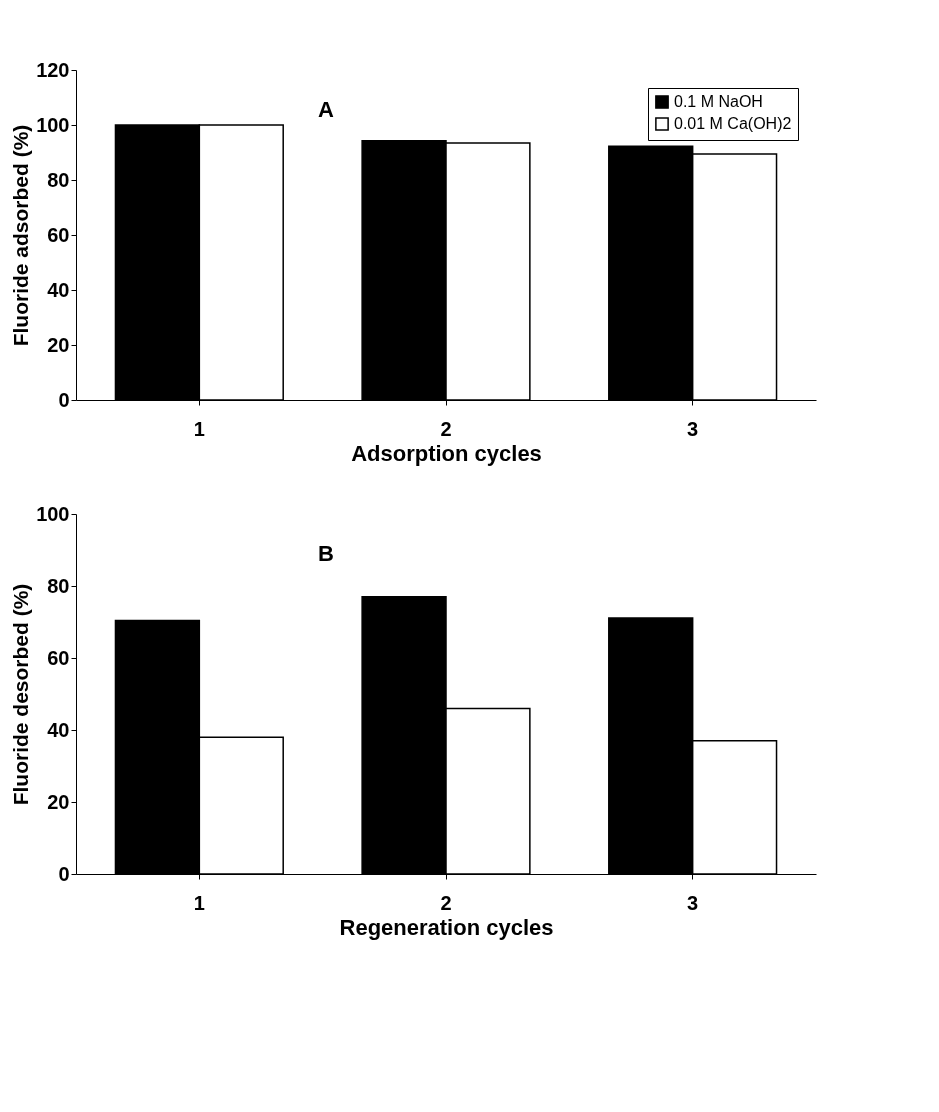 This screenshot has height=1112, width=939. Describe the element at coordinates (326, 553) in the screenshot. I see `annotation: B` at that location.